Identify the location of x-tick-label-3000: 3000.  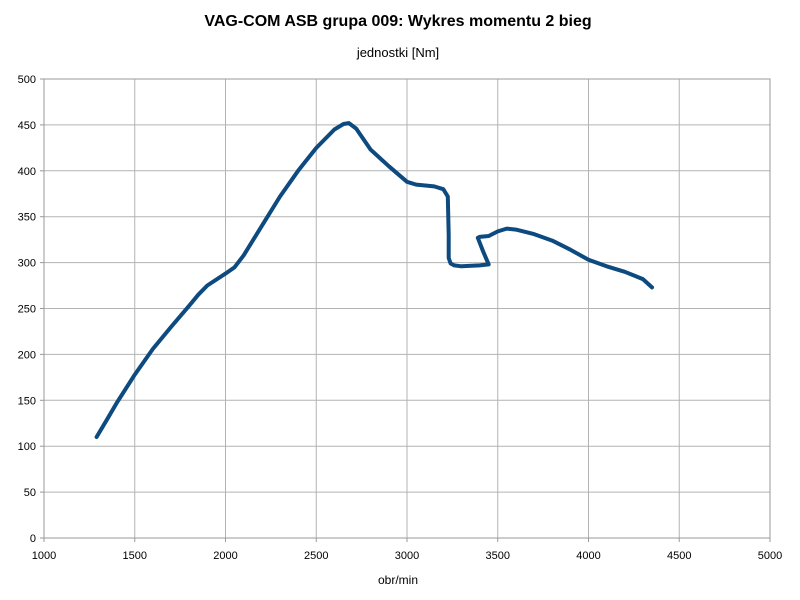
(407, 556).